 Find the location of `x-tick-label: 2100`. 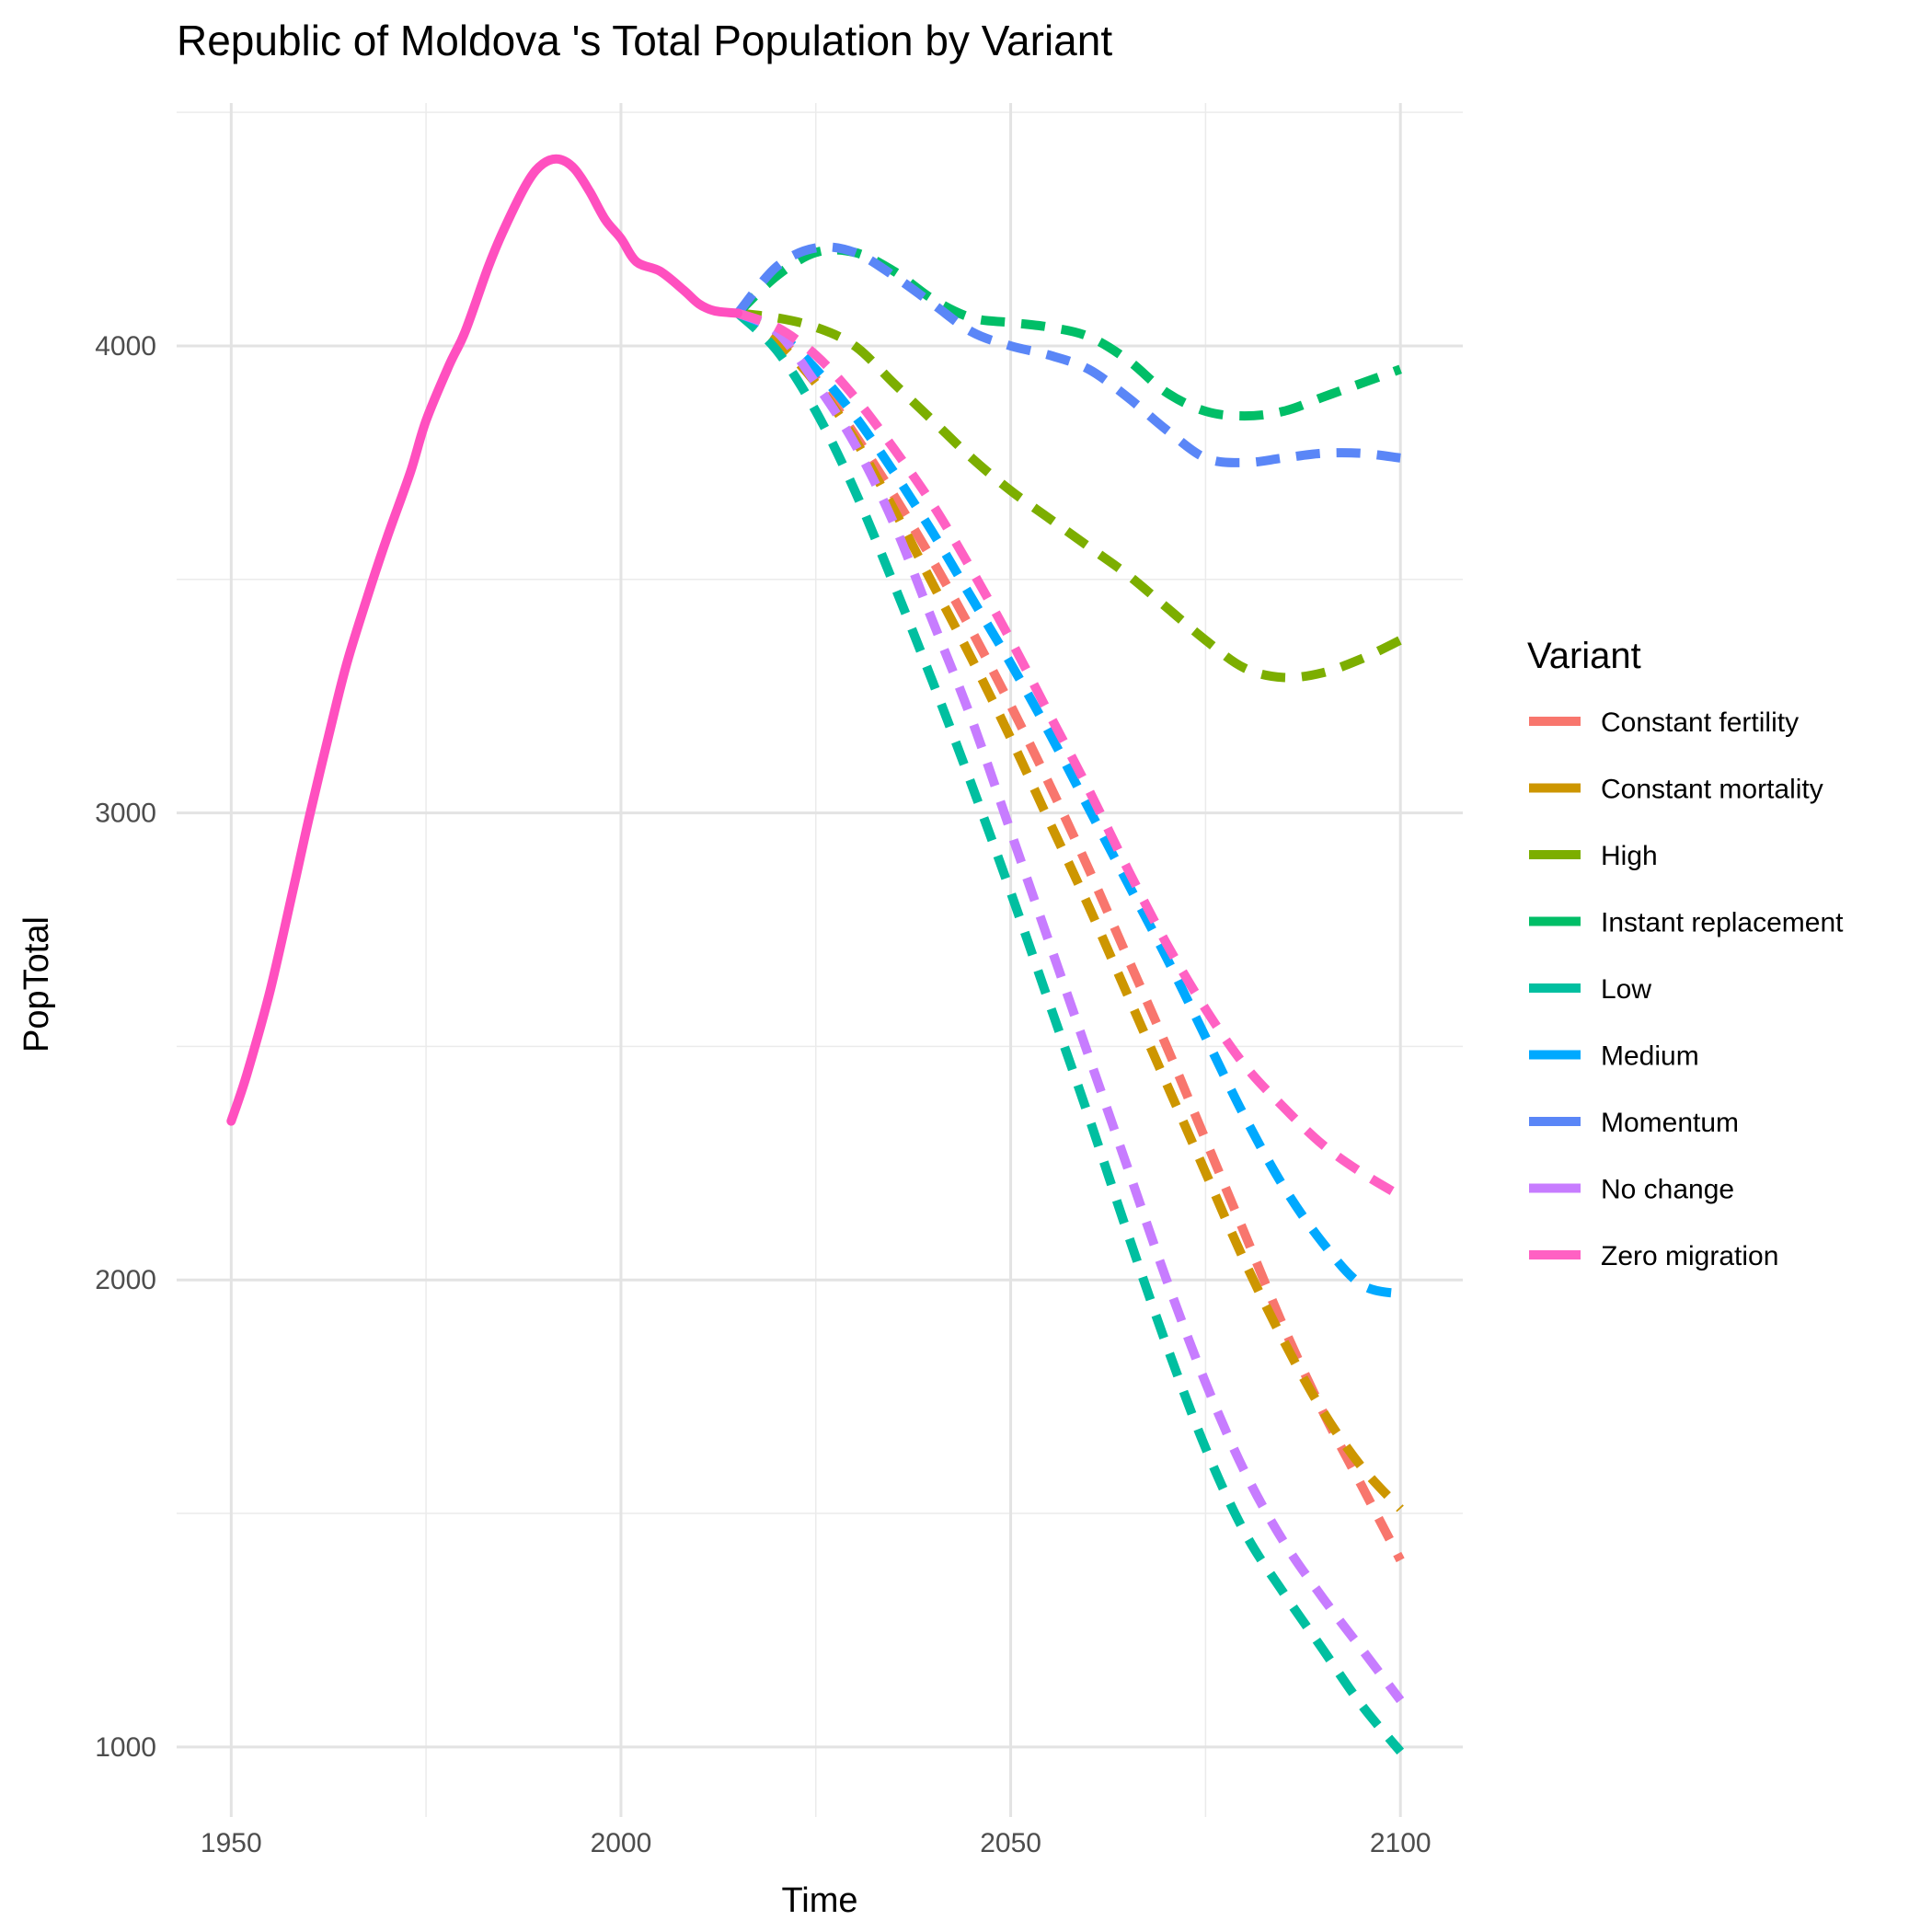

x-tick-label: 2100 is located at coordinates (1401, 1843).